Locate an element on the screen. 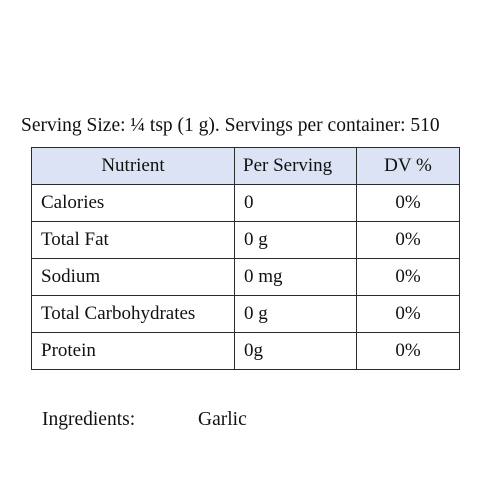 This screenshot has width=500, height=500. row-nutrient: Protein is located at coordinates (133, 351).